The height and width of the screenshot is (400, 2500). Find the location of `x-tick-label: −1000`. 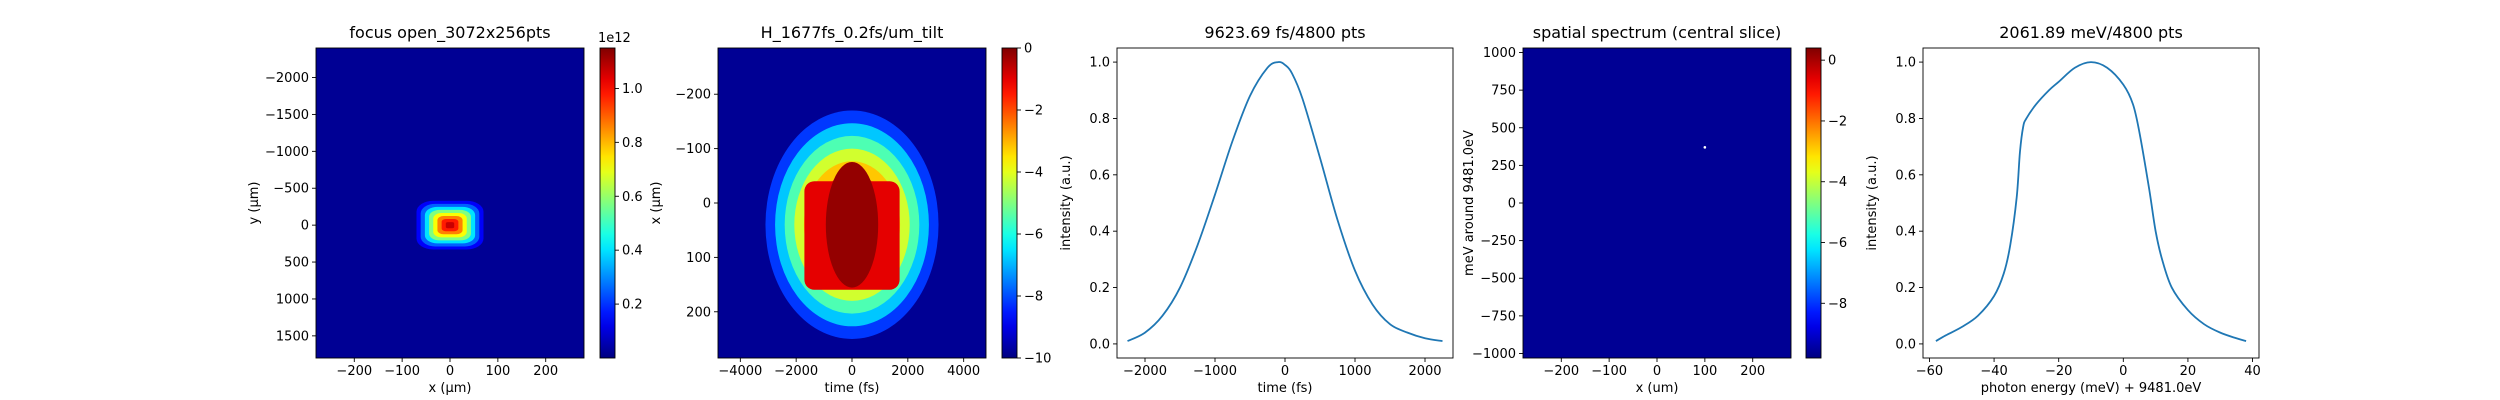

x-tick-label: −1000 is located at coordinates (1215, 371).